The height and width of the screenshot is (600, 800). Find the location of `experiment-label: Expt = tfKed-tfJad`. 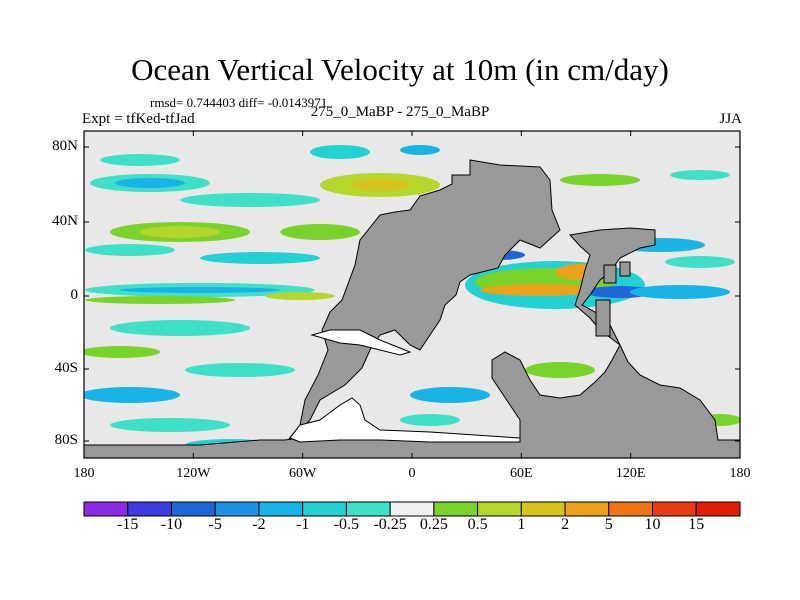

experiment-label: Expt = tfKed-tfJad is located at coordinates (138, 119).